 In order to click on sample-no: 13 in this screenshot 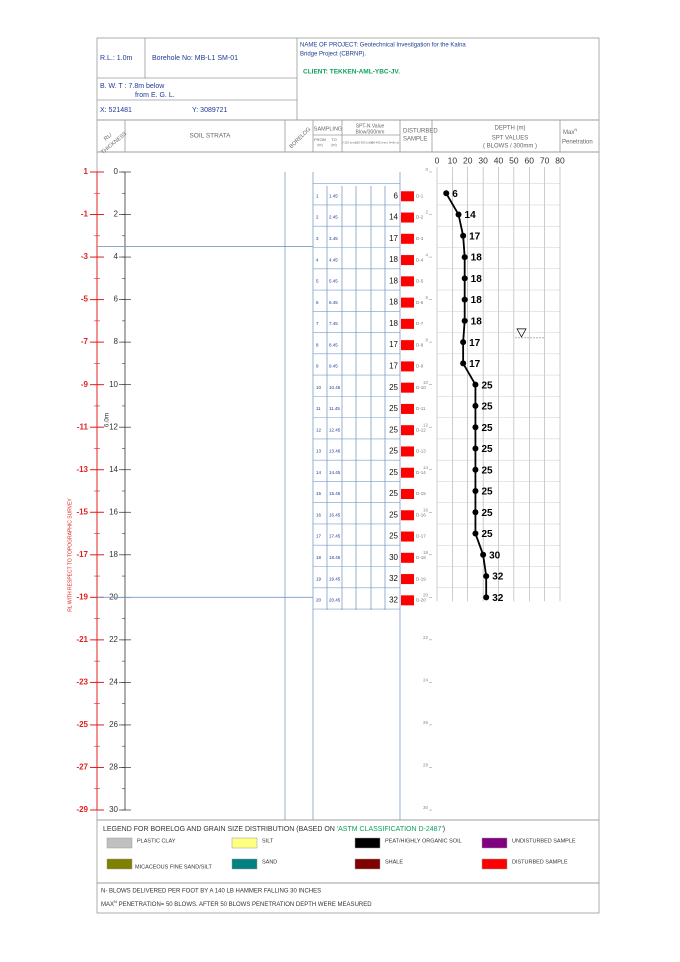, I will do `click(319, 451)`.